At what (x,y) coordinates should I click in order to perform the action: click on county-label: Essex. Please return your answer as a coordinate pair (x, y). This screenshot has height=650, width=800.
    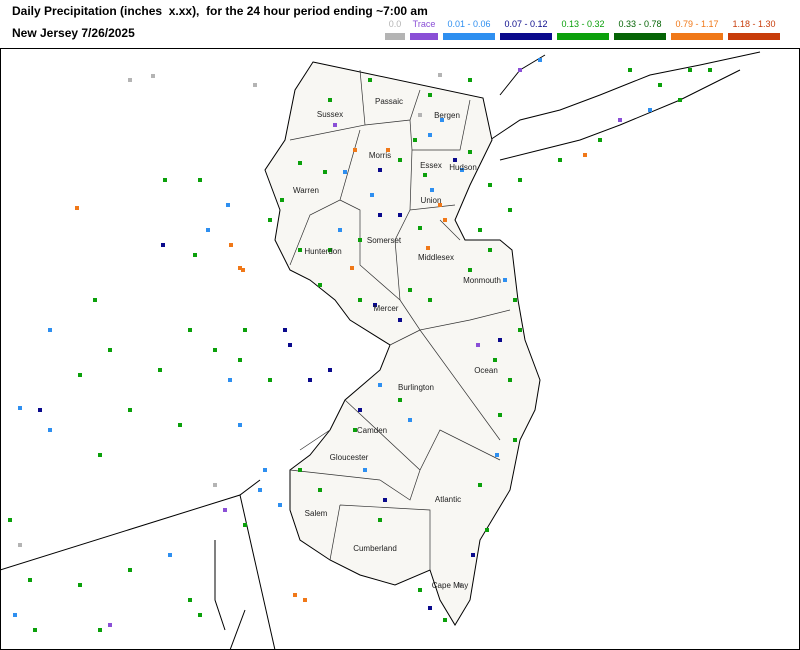
    Looking at the image, I should click on (431, 165).